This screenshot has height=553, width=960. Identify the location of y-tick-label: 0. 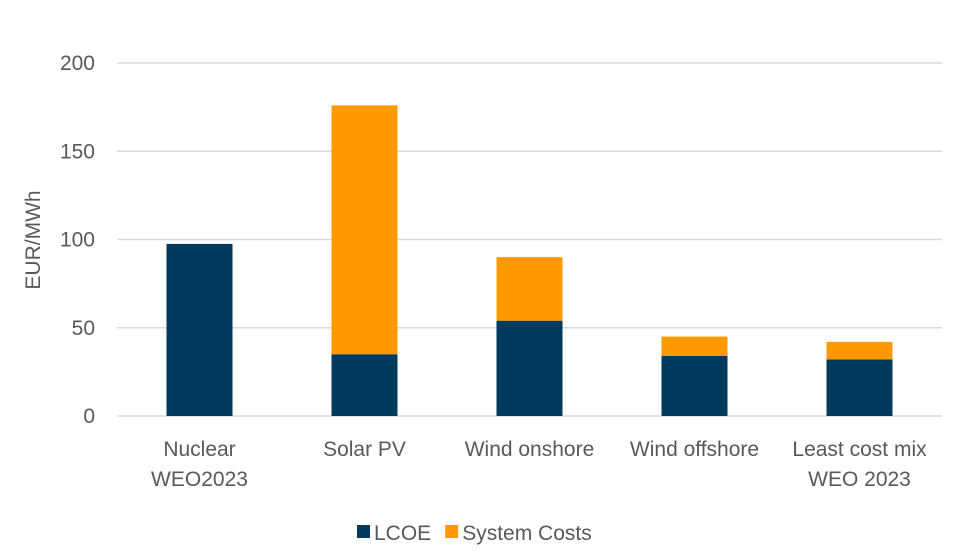
(89, 416).